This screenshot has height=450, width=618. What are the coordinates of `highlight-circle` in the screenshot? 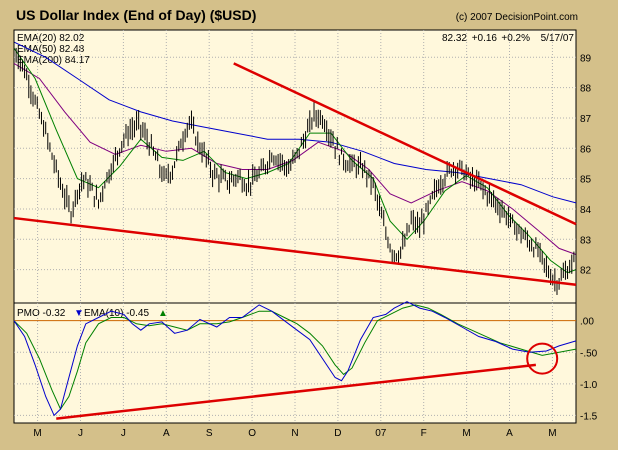 It's located at (542, 358).